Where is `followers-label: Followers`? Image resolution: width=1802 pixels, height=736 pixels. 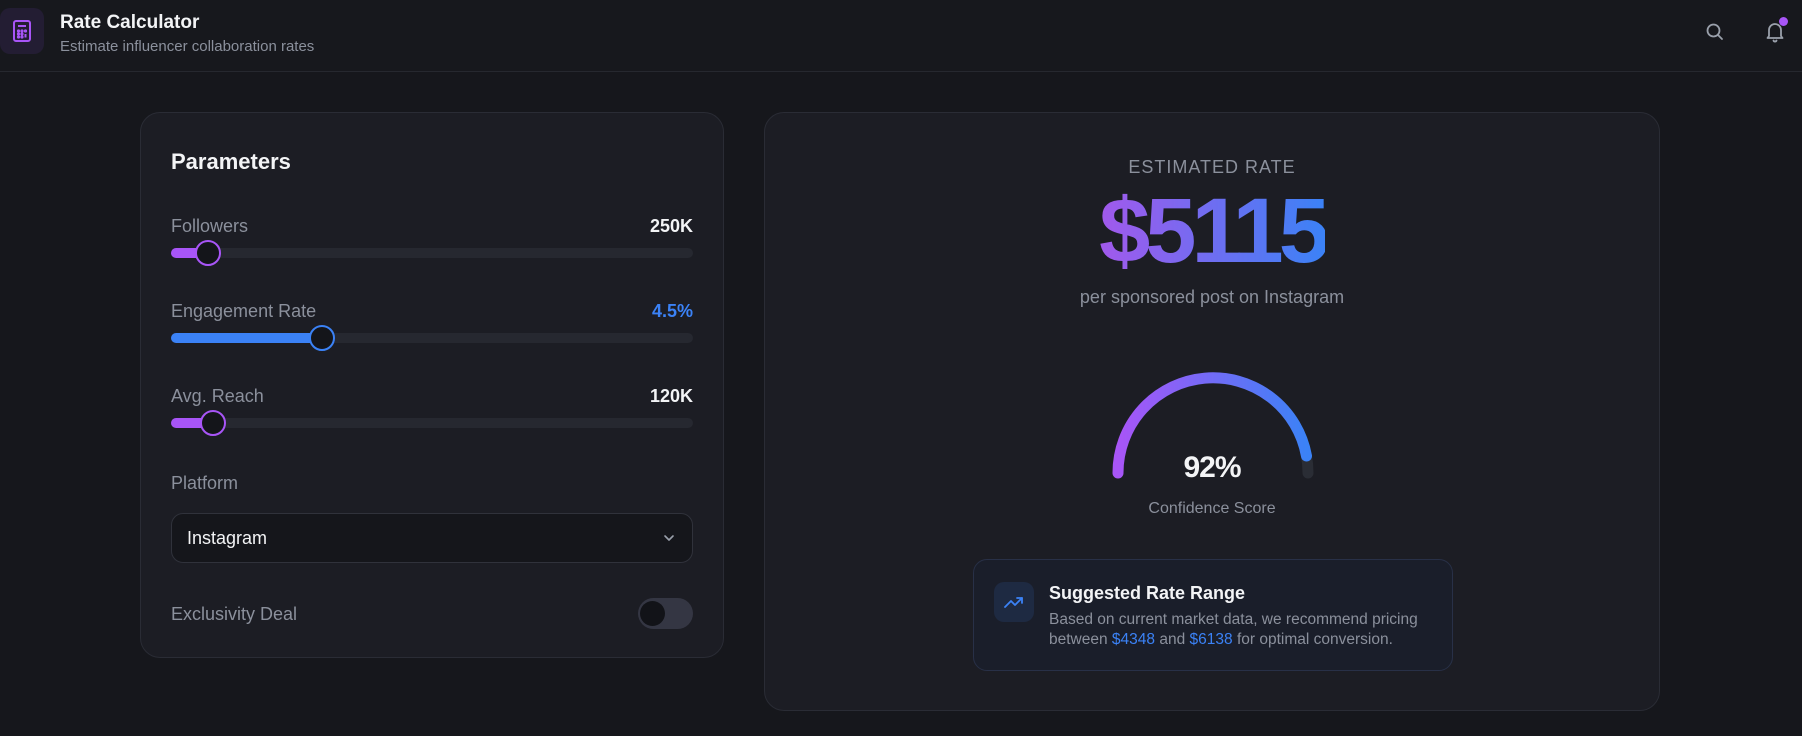
followers-label: Followers is located at coordinates (210, 226).